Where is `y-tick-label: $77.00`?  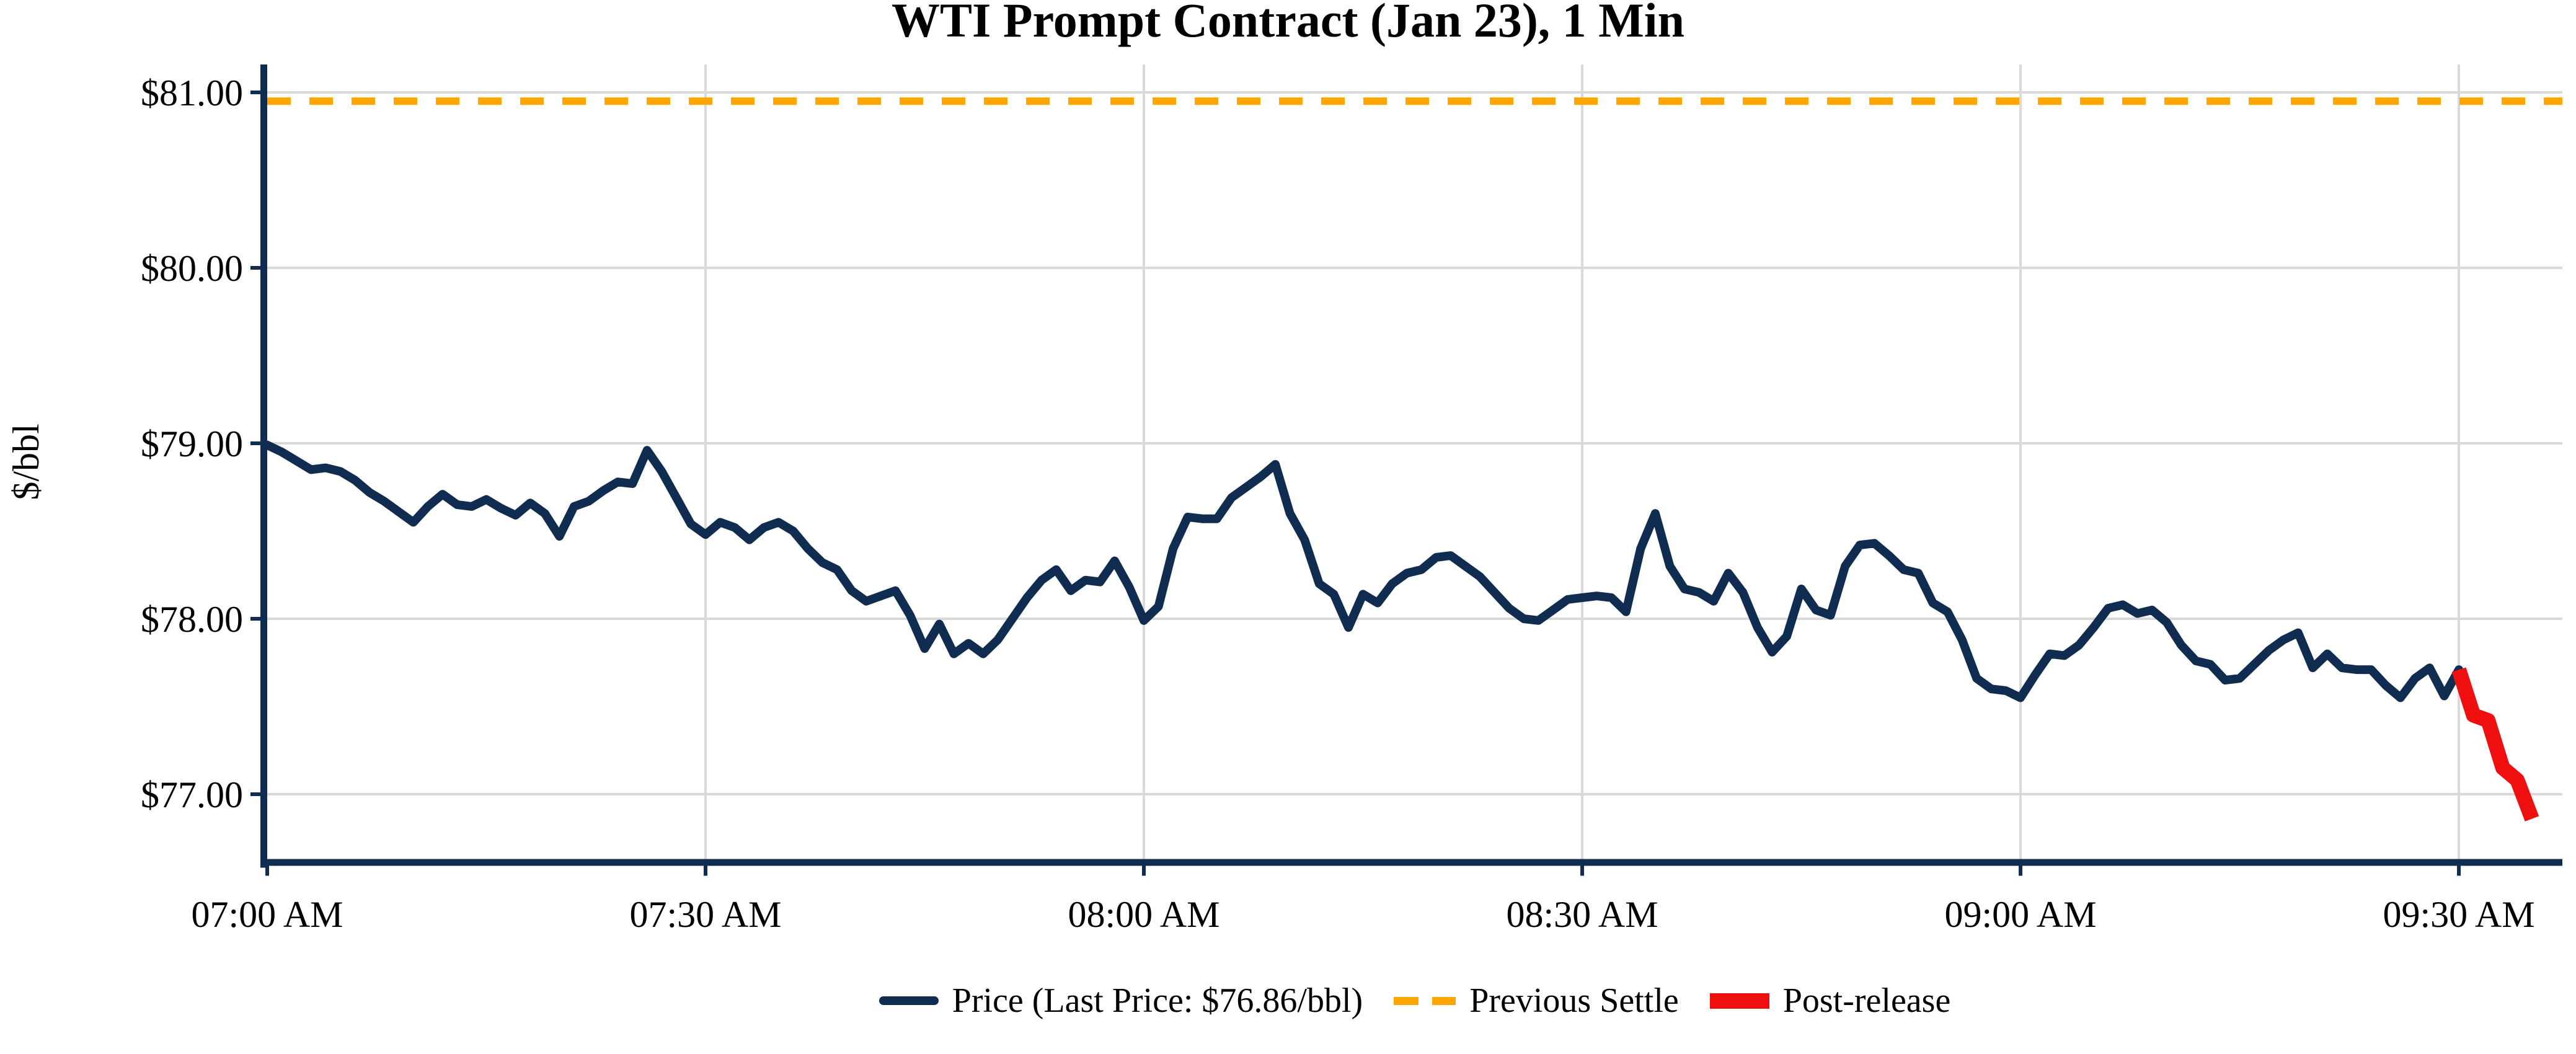 y-tick-label: $77.00 is located at coordinates (192, 794).